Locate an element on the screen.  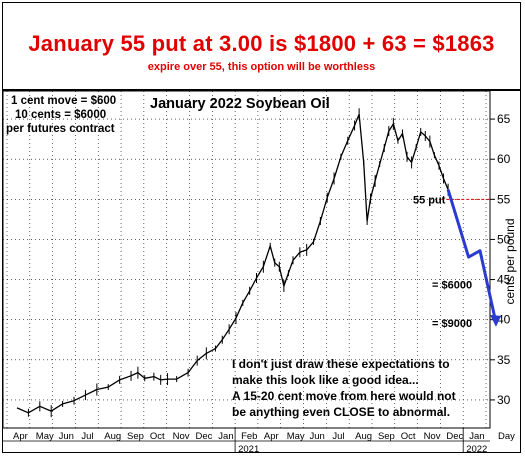
x-tick-label: Day is located at coordinates (506, 436).